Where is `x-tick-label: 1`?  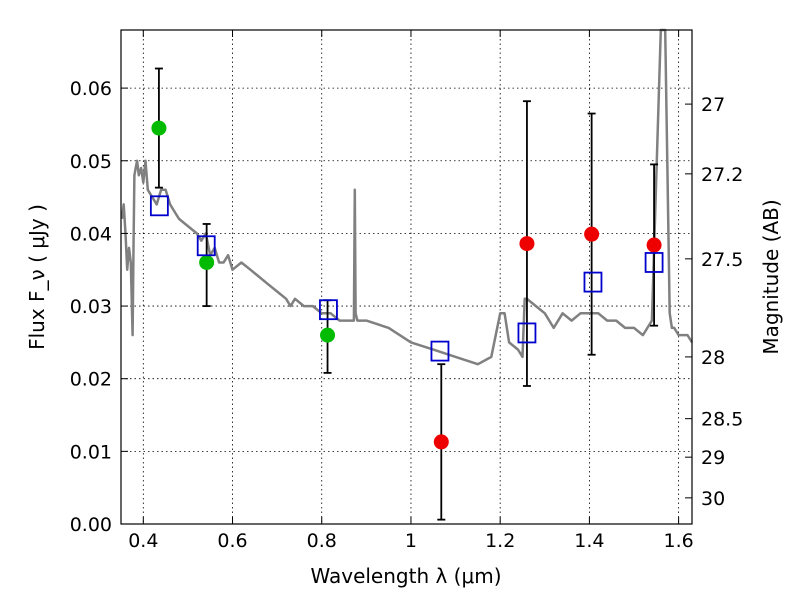 x-tick-label: 1 is located at coordinates (411, 541).